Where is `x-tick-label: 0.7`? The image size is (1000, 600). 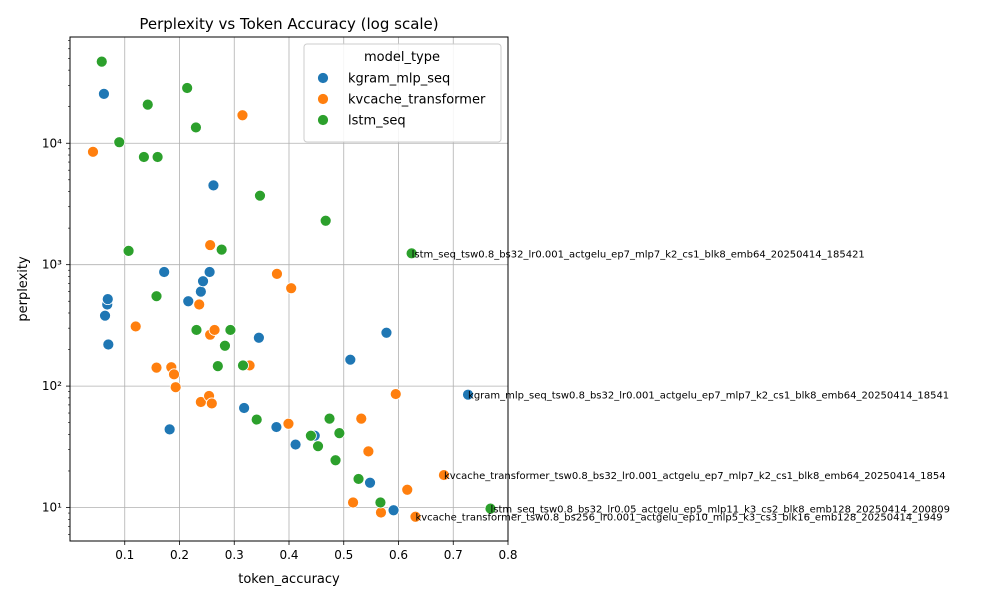
x-tick-label: 0.7 is located at coordinates (453, 555).